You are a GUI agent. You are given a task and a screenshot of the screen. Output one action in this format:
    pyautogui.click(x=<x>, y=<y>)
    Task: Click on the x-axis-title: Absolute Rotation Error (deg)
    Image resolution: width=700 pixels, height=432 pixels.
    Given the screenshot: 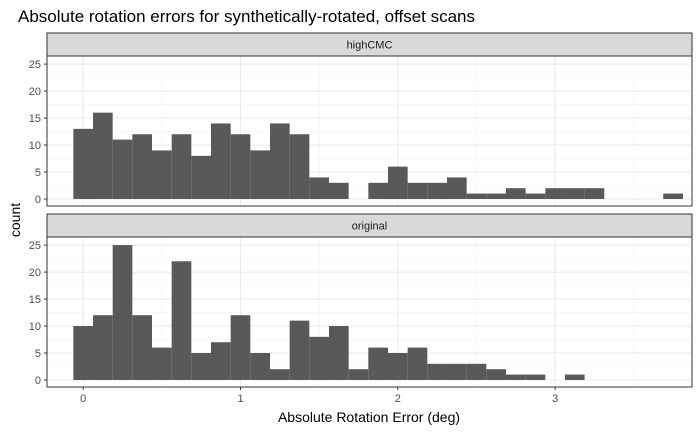 What is the action you would take?
    pyautogui.click(x=369, y=417)
    